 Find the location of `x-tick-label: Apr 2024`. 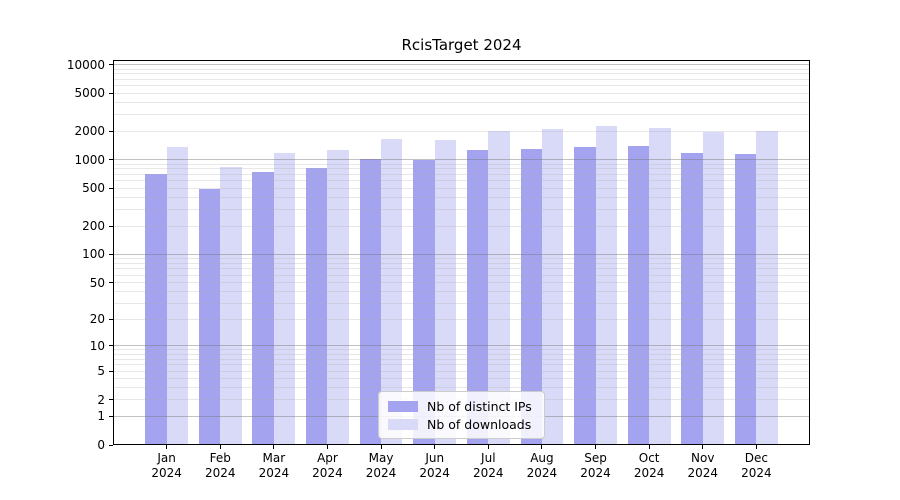

x-tick-label: Apr 2024 is located at coordinates (327, 465).